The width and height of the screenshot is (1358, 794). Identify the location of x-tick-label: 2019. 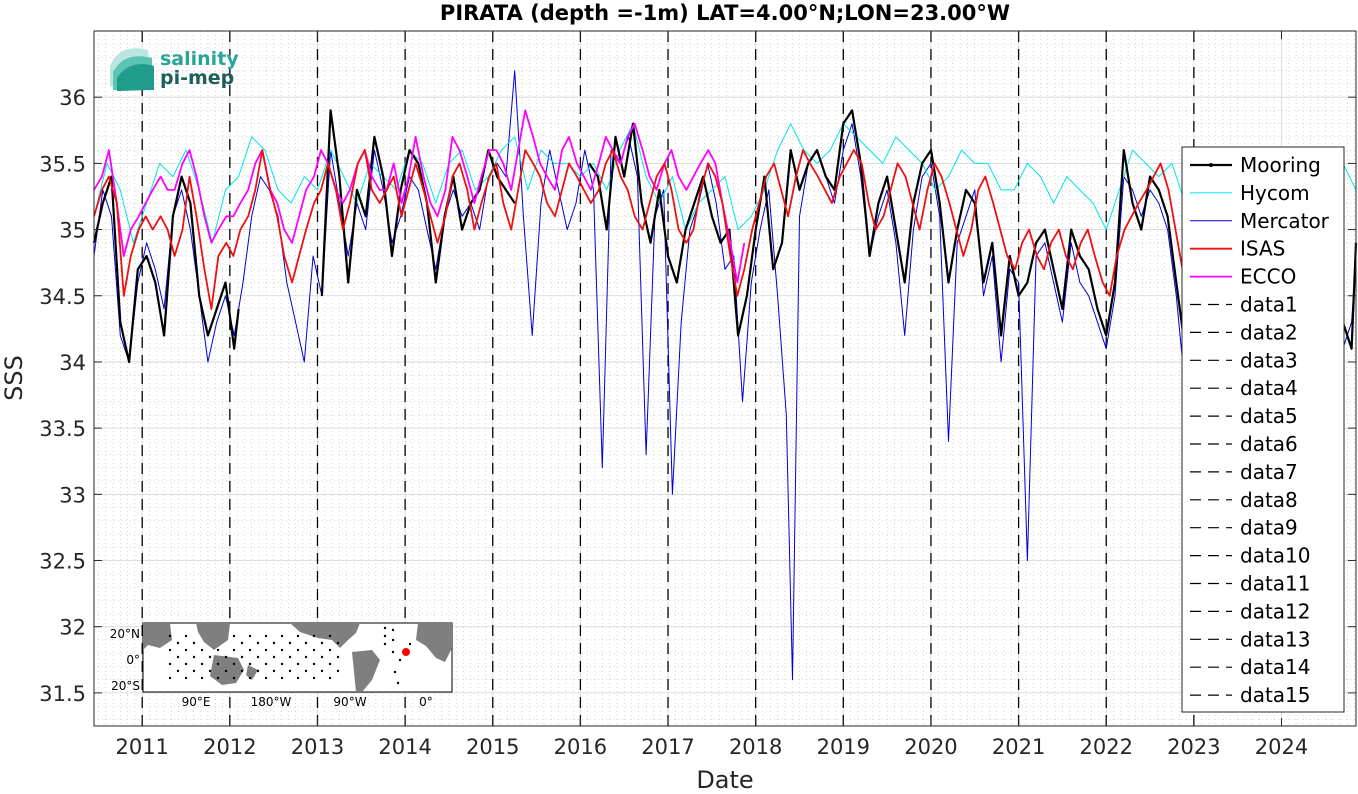
(843, 747).